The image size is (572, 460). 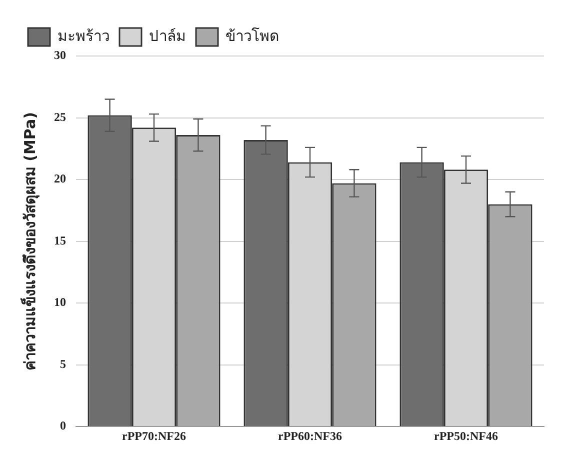 What do you see at coordinates (253, 35) in the screenshot?
I see `legend-label: ข้าวโพด` at bounding box center [253, 35].